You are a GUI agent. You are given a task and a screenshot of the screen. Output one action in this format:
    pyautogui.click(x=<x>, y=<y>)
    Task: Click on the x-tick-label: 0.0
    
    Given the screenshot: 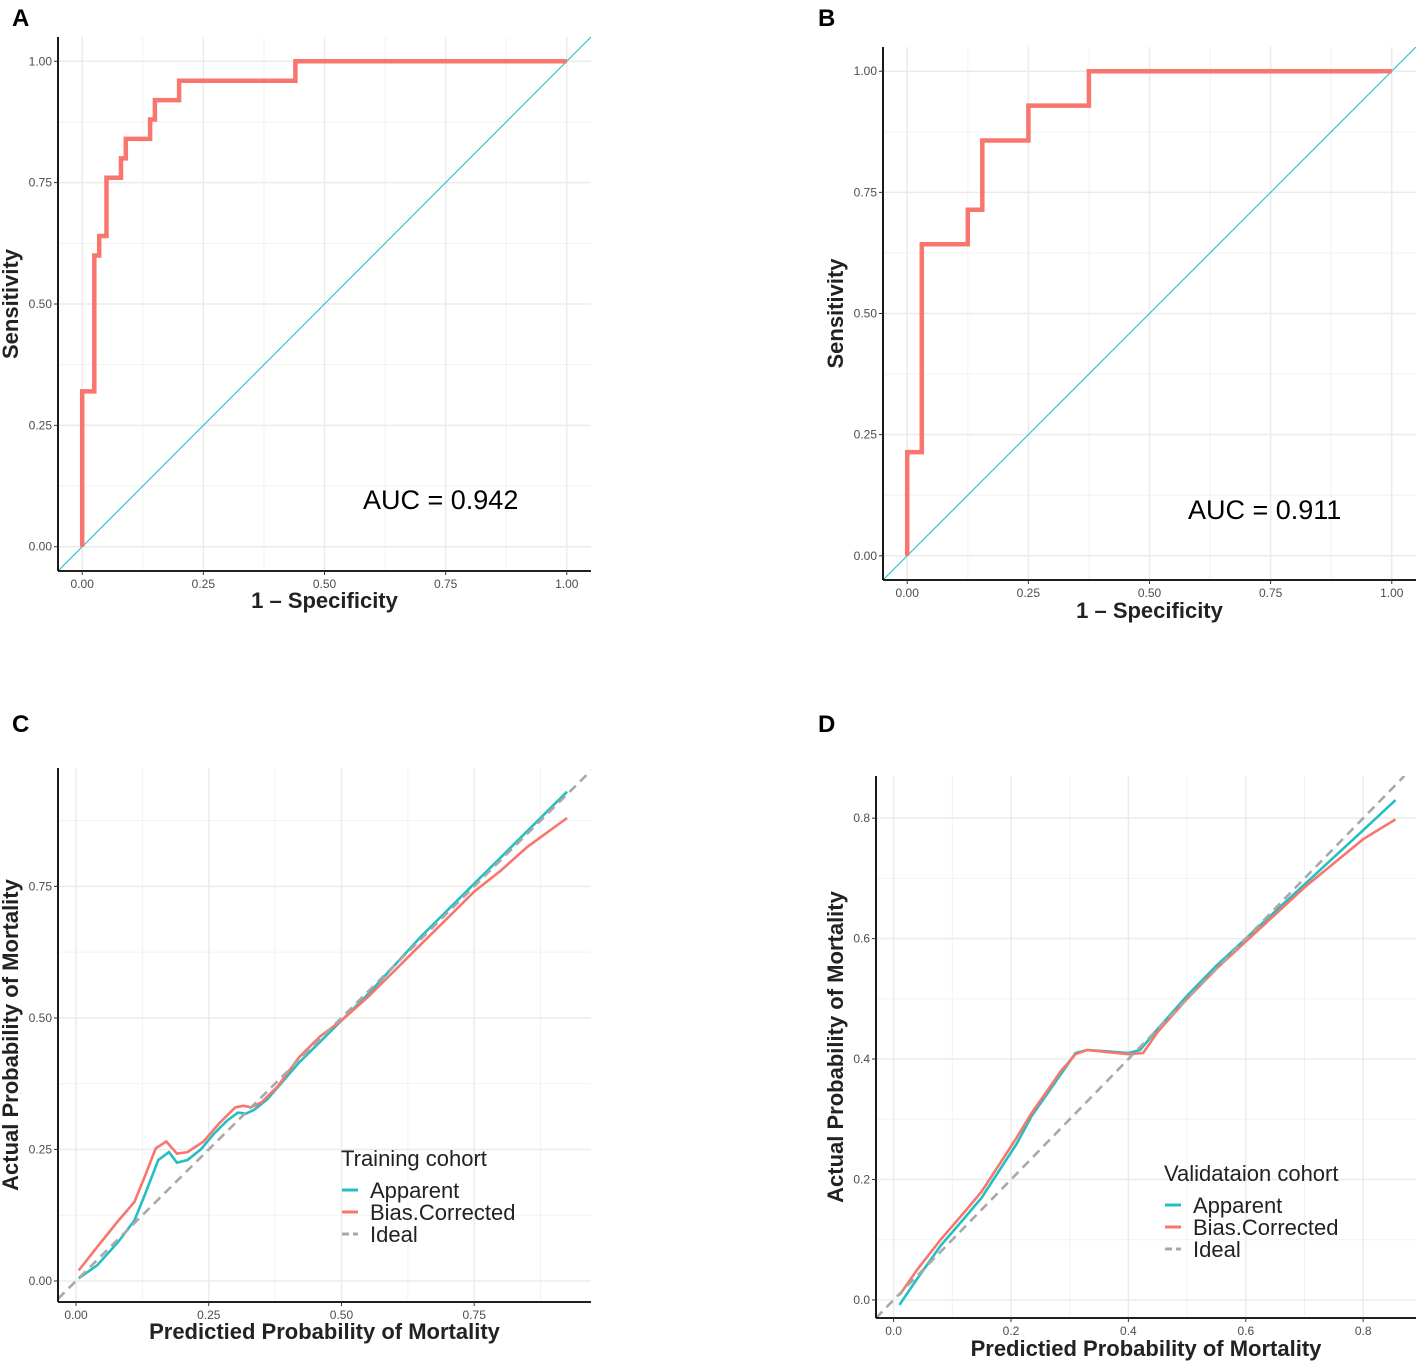 What is the action you would take?
    pyautogui.click(x=893, y=1331)
    